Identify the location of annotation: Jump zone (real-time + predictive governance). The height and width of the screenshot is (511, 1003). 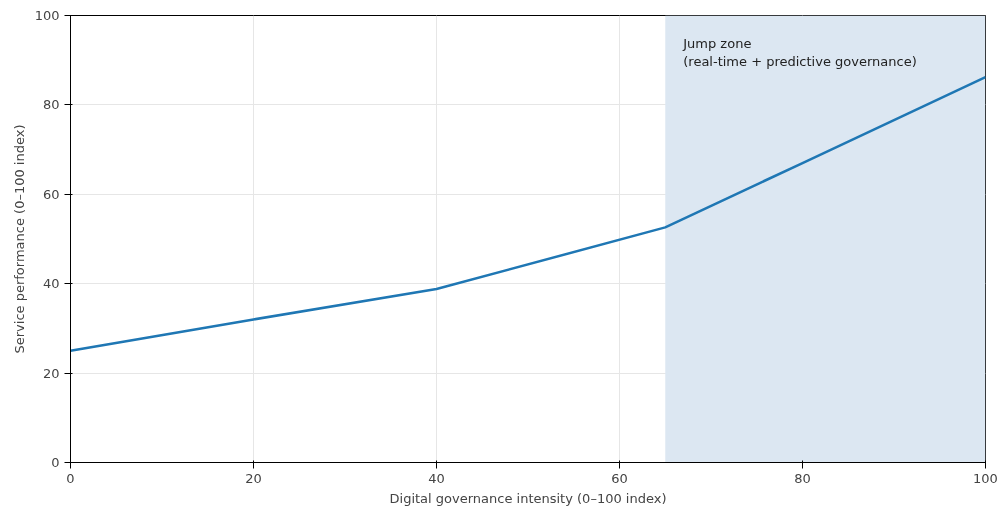
(799, 52).